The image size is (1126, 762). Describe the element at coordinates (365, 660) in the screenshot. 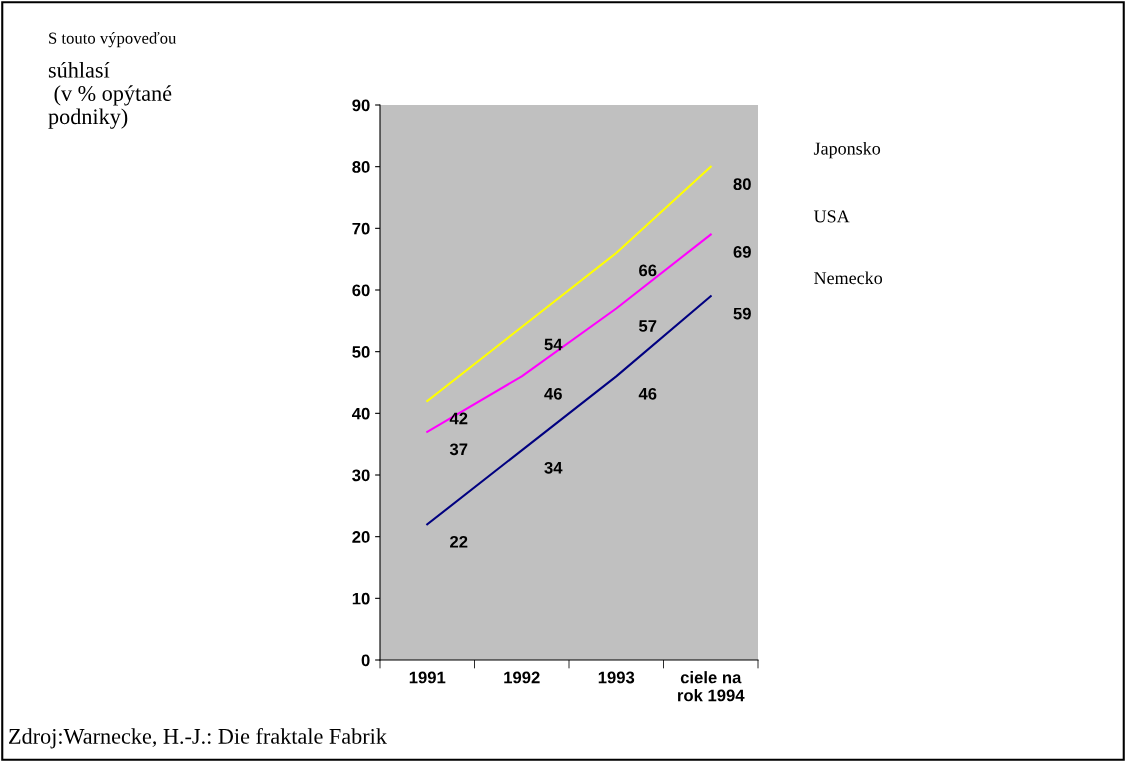

I see `y-tick-label: 0` at that location.